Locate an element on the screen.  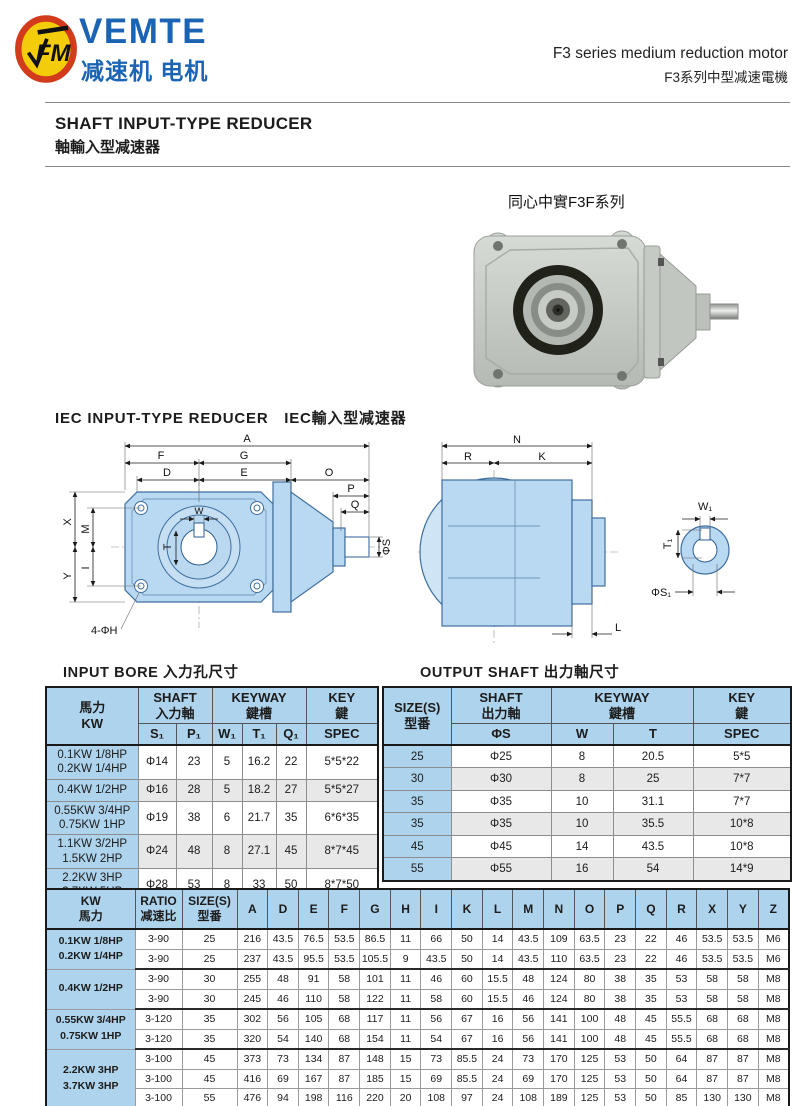
table-cell: 198 is located at coordinates (313, 1097).